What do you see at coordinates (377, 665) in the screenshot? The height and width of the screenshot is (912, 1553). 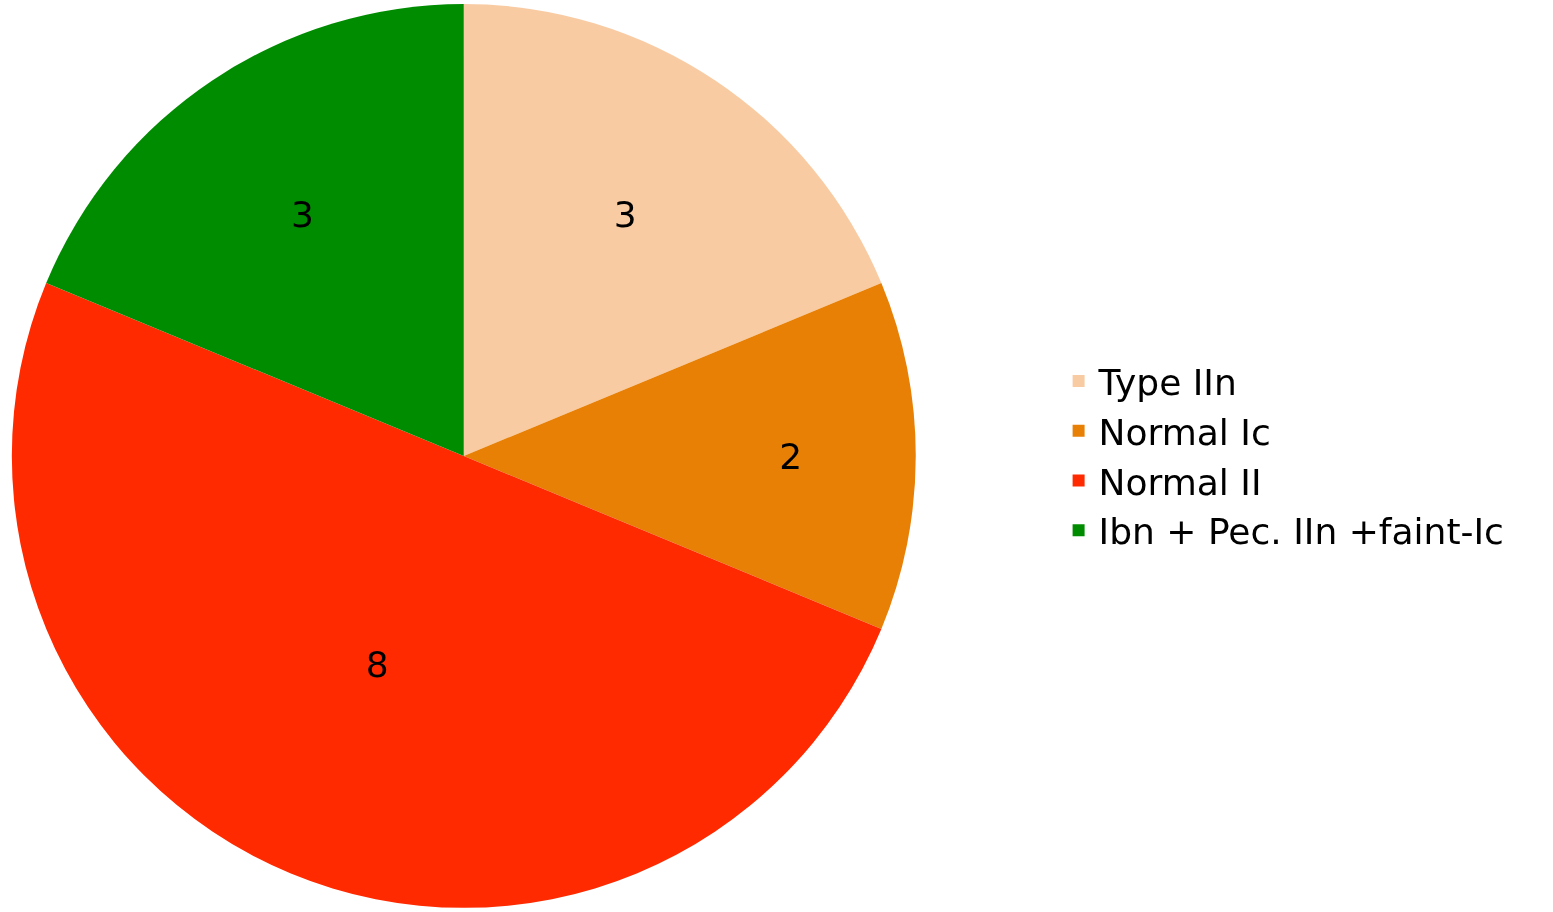 I see `data-label: 8` at bounding box center [377, 665].